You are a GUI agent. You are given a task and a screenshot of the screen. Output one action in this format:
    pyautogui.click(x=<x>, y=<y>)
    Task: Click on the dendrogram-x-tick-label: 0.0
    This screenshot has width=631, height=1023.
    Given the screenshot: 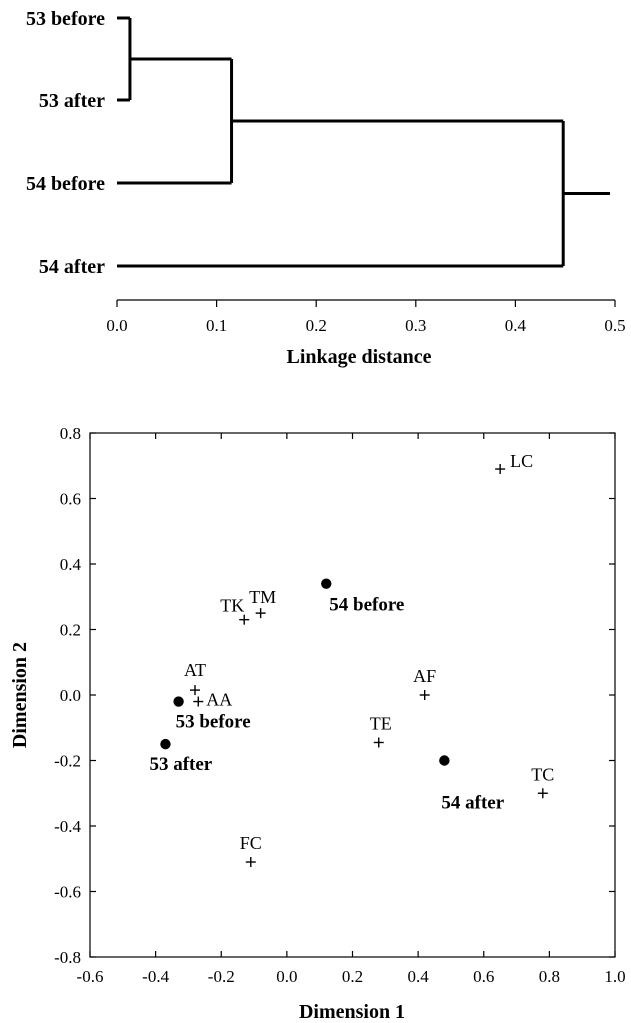 What is the action you would take?
    pyautogui.click(x=116, y=325)
    